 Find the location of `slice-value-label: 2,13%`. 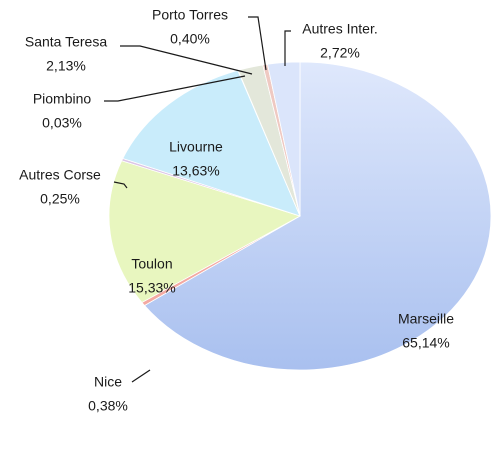

slice-value-label: 2,13% is located at coordinates (66, 66).